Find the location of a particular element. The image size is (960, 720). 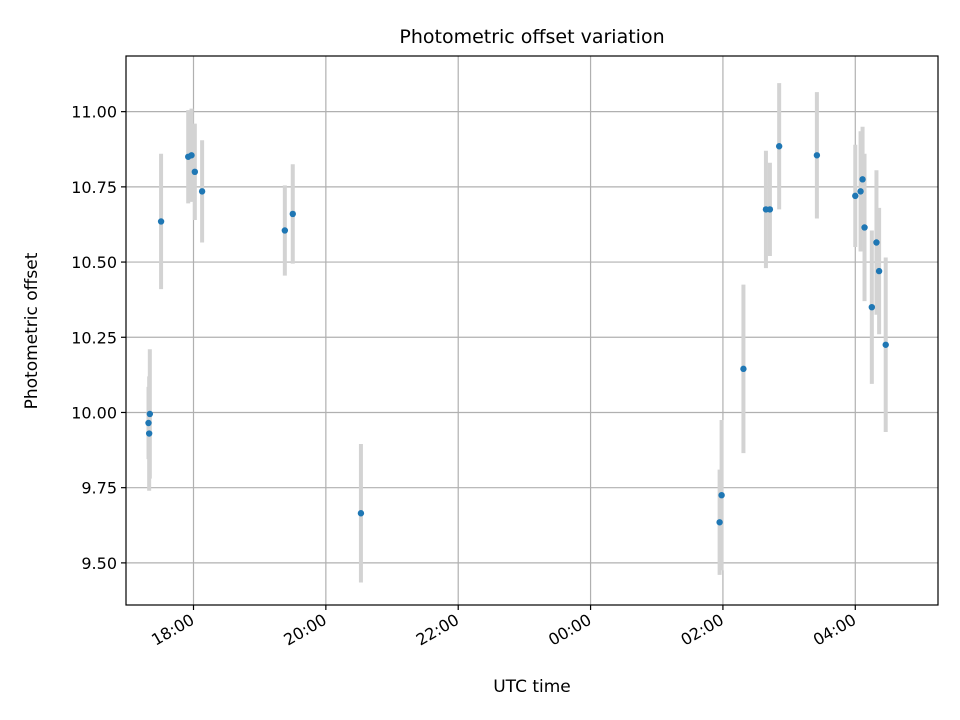

y-axis: 9.50 9.75 10.00 10.25 10.50 10.75 11.00 is located at coordinates (98, 338).